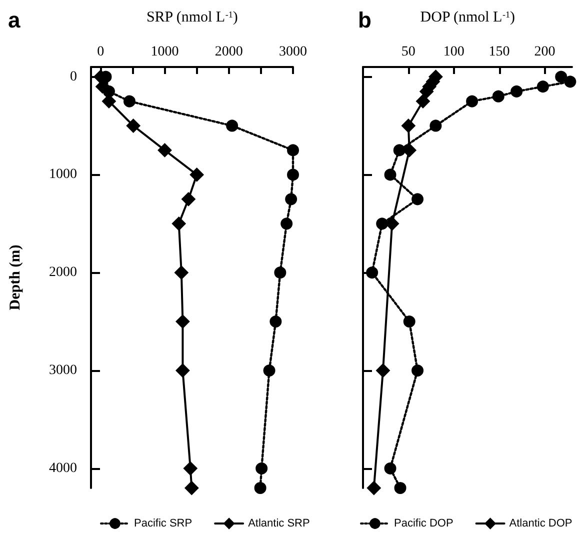 Image resolution: width=581 pixels, height=542 pixels. What do you see at coordinates (228, 52) in the screenshot?
I see `x-tick-label: 2000` at bounding box center [228, 52].